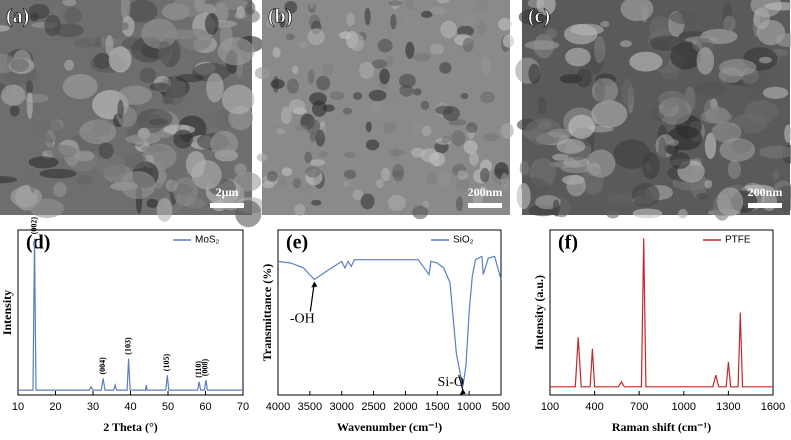 This screenshot has height=440, width=791. Describe the element at coordinates (451, 382) in the screenshot. I see `annotation-label: Si-O` at that location.